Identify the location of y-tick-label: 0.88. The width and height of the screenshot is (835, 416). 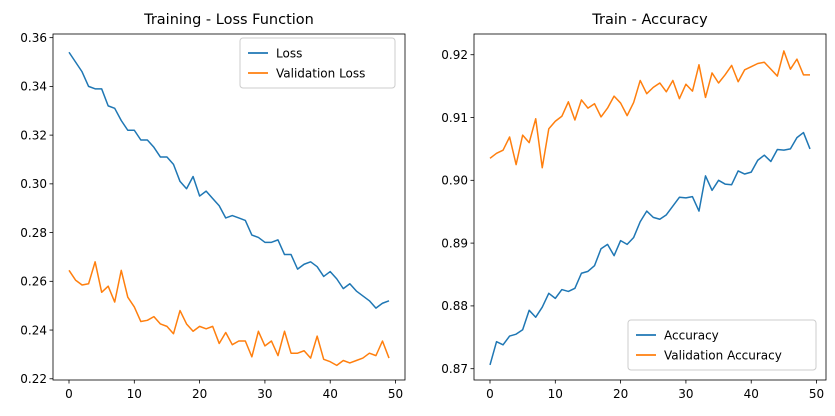
(454, 306).